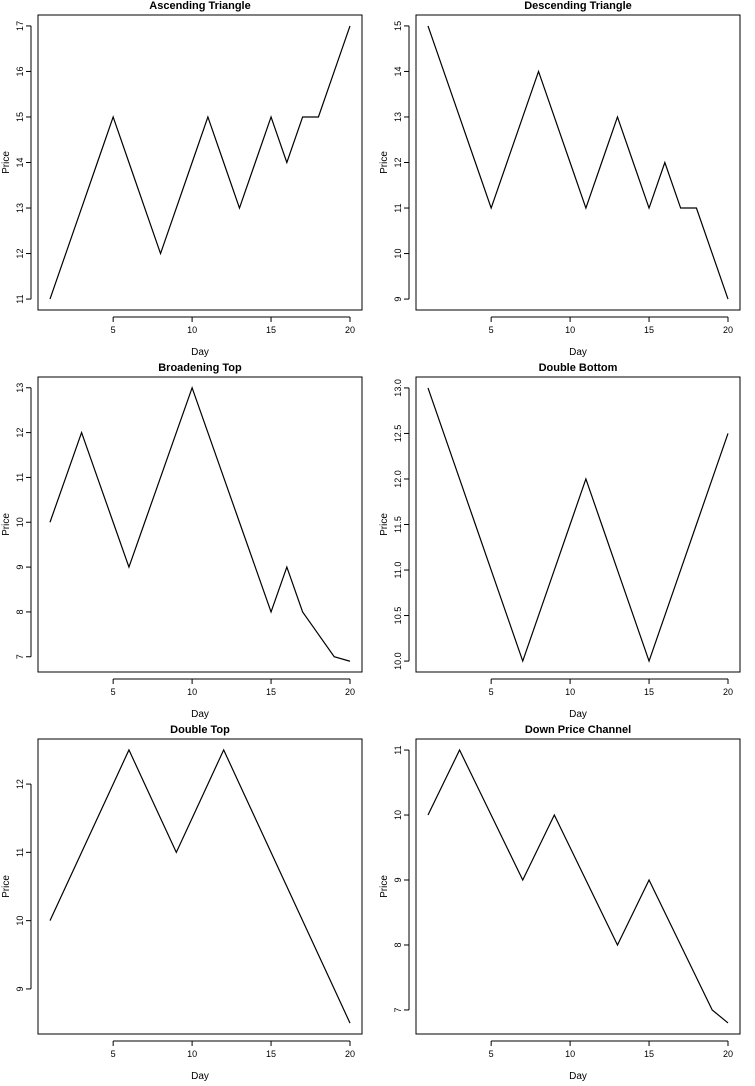 The image size is (755, 1086). What do you see at coordinates (199, 6) in the screenshot?
I see `chart-title: Ascending Triangle` at bounding box center [199, 6].